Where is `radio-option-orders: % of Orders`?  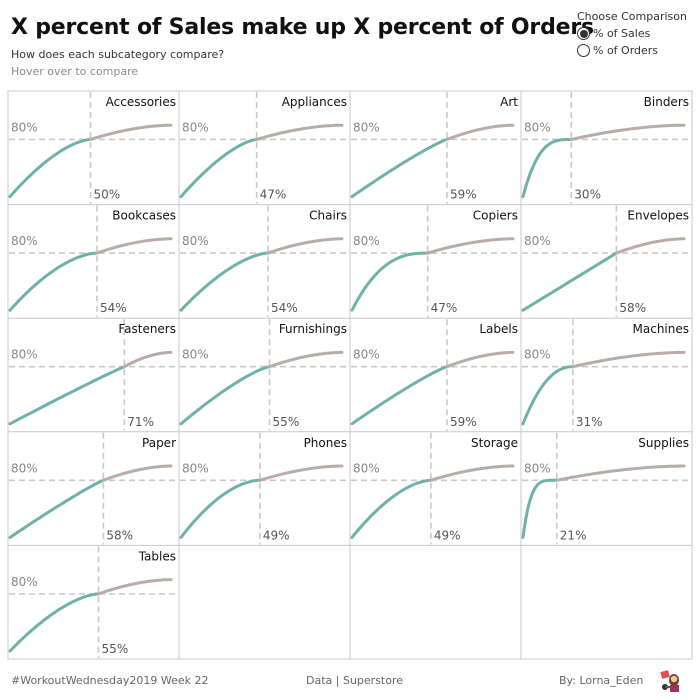 radio-option-orders: % of Orders is located at coordinates (632, 50).